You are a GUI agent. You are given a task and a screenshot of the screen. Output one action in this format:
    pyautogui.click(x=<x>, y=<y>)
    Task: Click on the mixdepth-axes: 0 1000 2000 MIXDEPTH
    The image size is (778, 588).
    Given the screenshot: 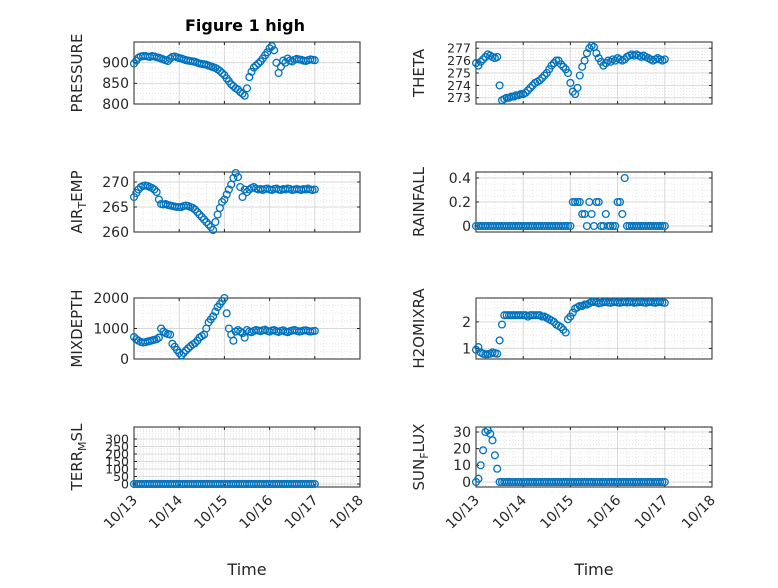 What is the action you would take?
    pyautogui.click(x=214, y=328)
    